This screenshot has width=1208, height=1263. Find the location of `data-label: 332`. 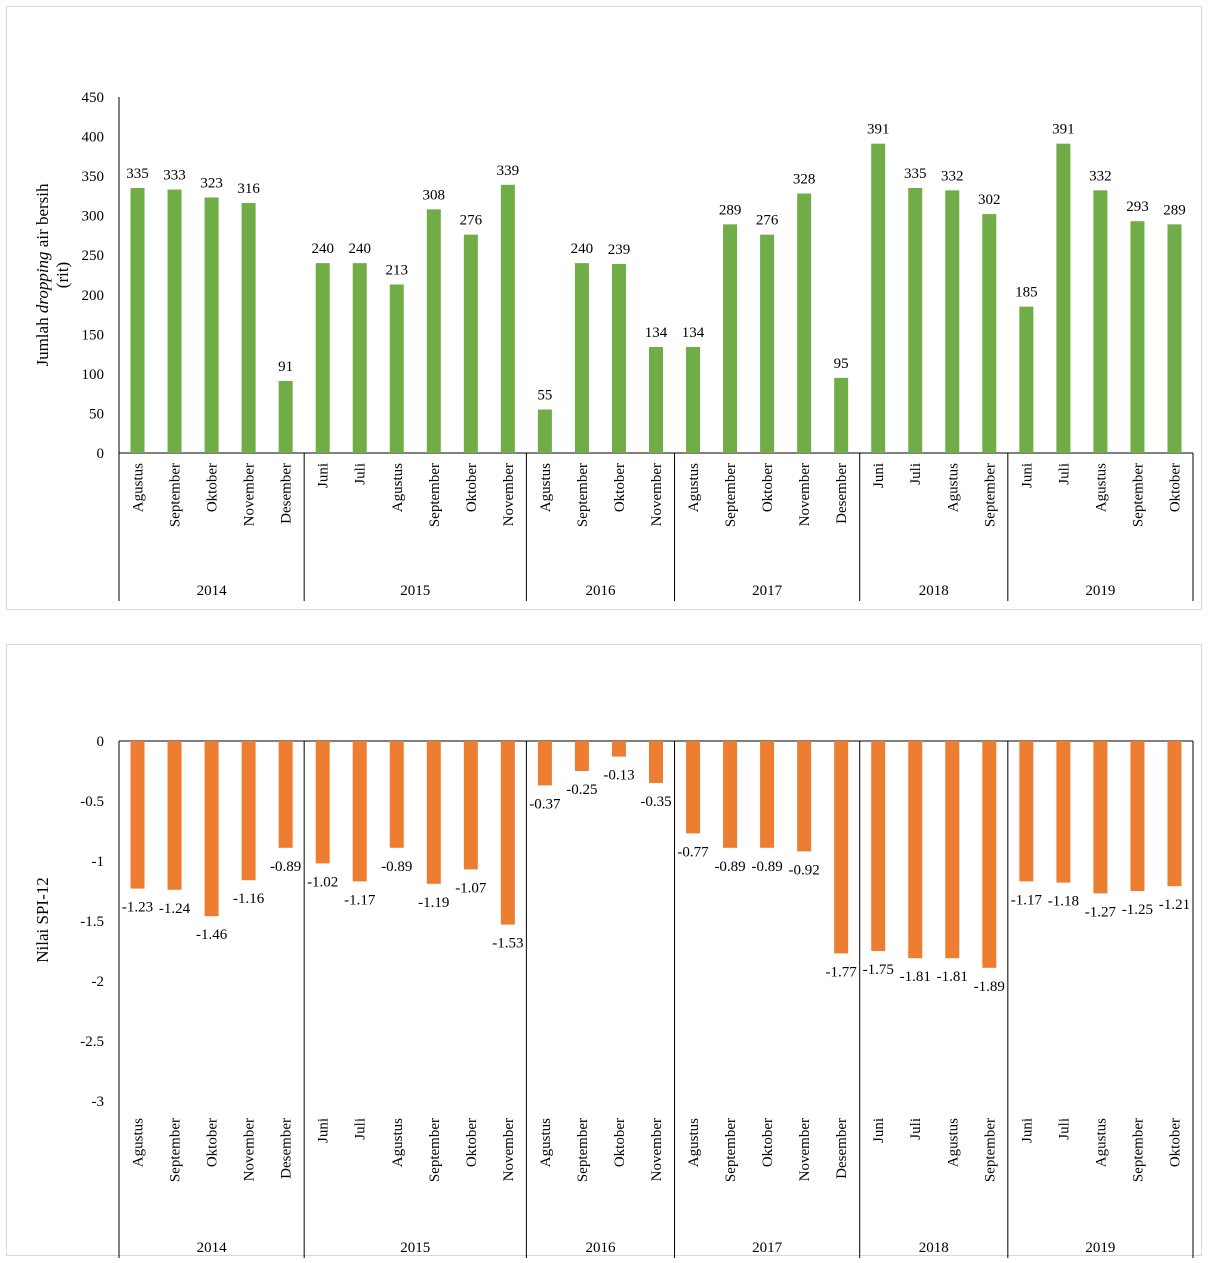

data-label: 332 is located at coordinates (952, 176).